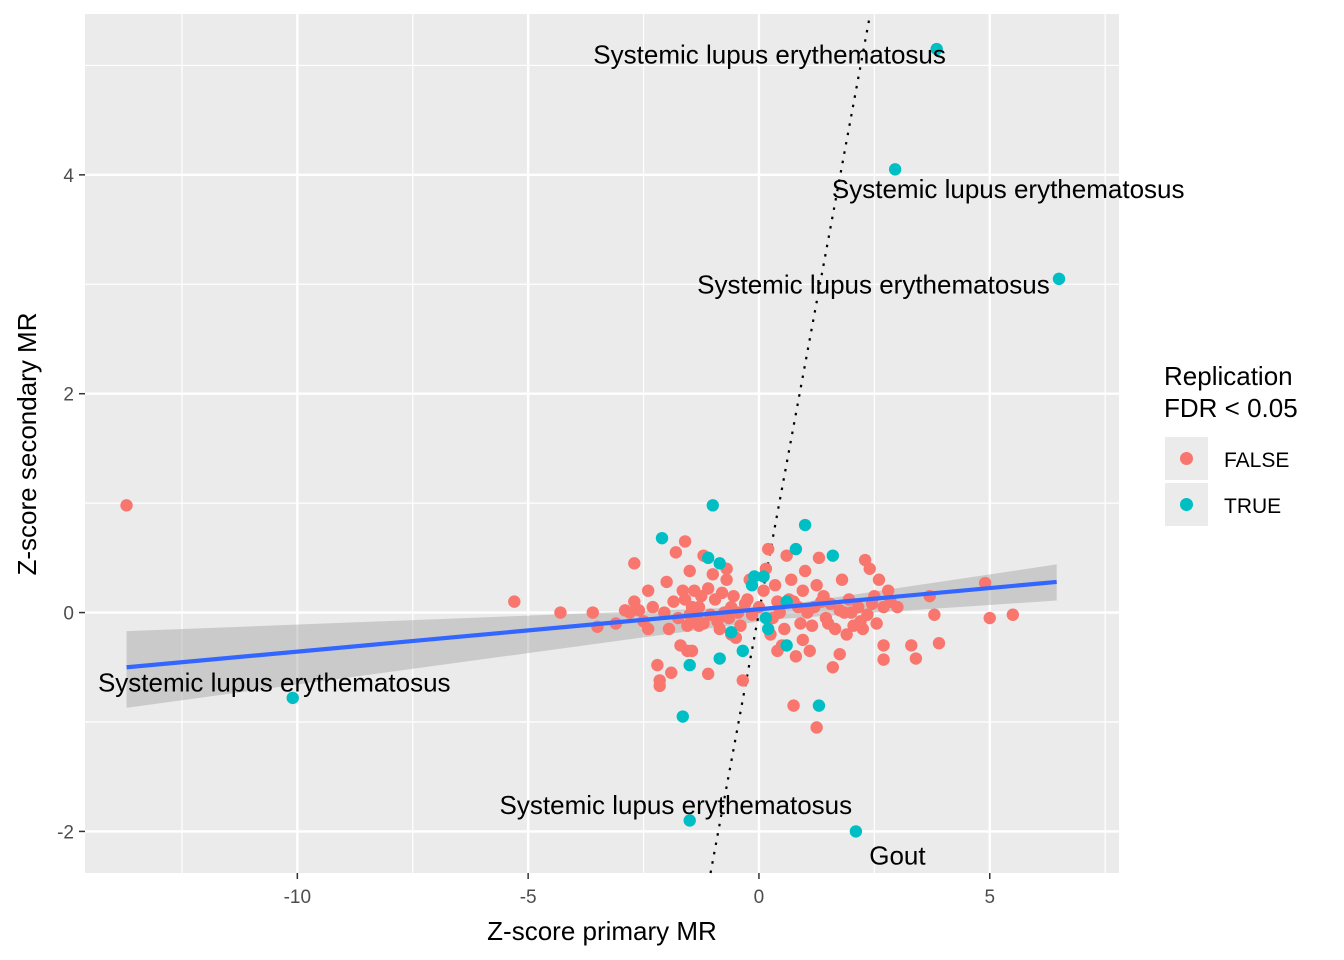 The width and height of the screenshot is (1344, 960). I want to click on annotation-label-4: Systemic lupus erythematosus, so click(676, 805).